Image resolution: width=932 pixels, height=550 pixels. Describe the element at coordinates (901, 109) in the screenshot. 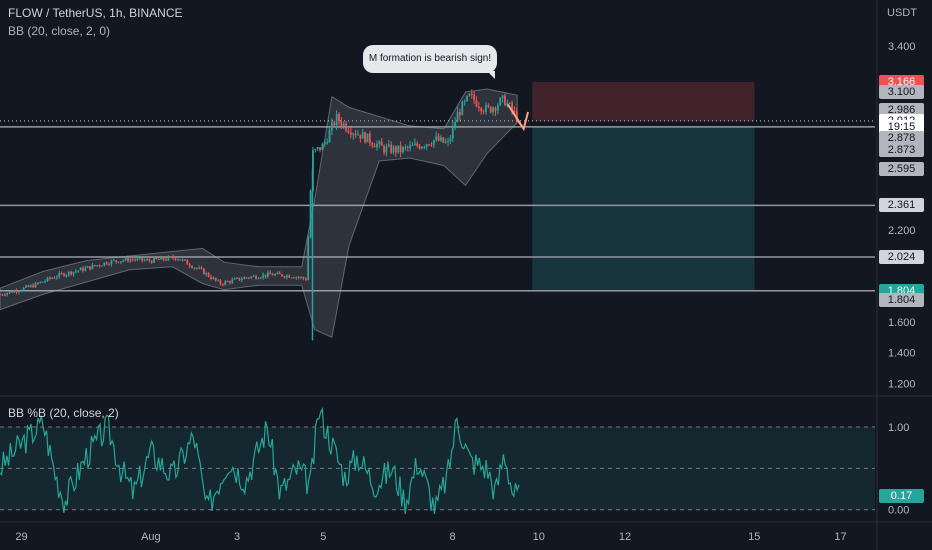

I see `price-tag-grey: 2.986` at that location.